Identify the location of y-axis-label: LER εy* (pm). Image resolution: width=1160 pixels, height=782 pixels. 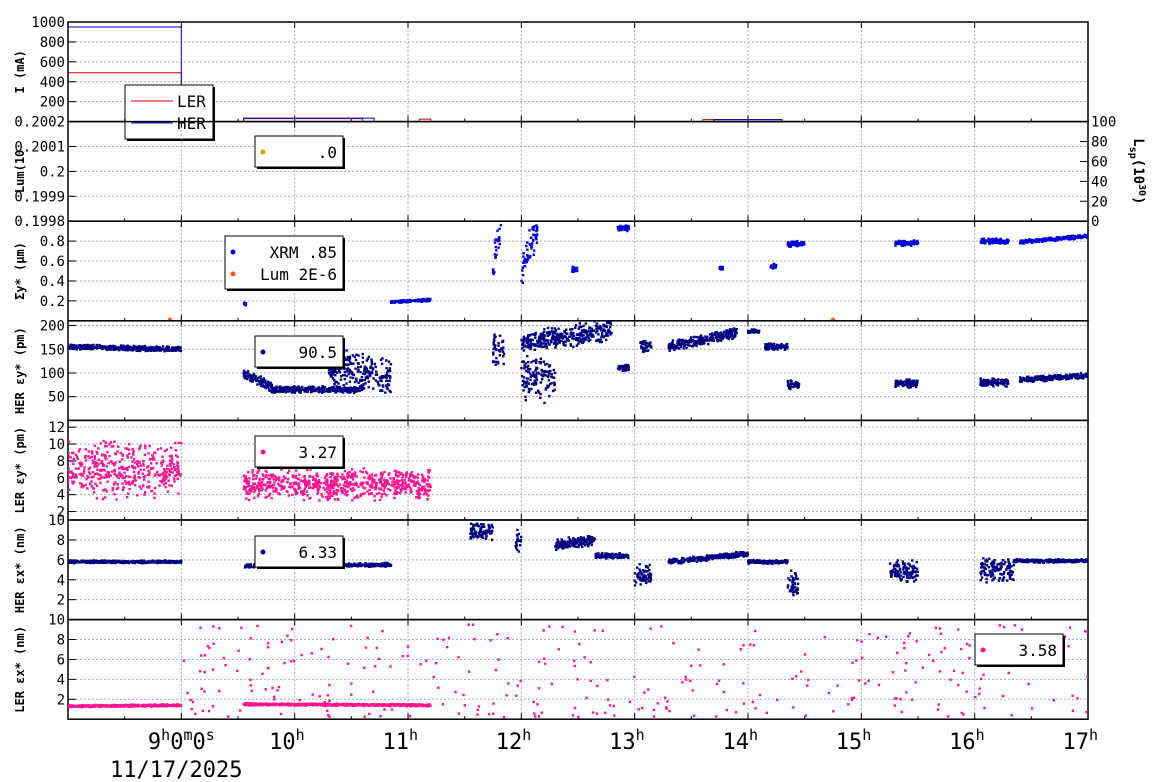
(20, 470).